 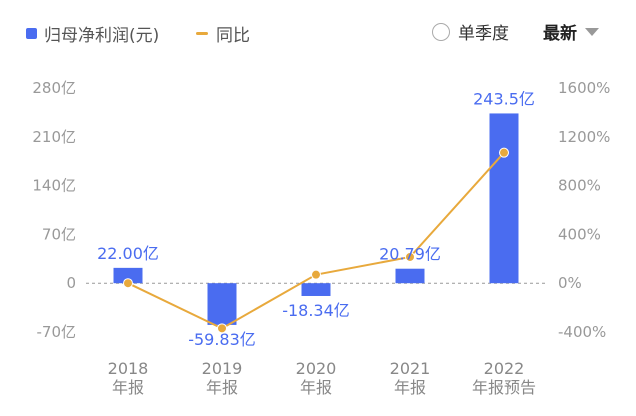 I want to click on y-right-tick-label: 400%, so click(x=579, y=234).